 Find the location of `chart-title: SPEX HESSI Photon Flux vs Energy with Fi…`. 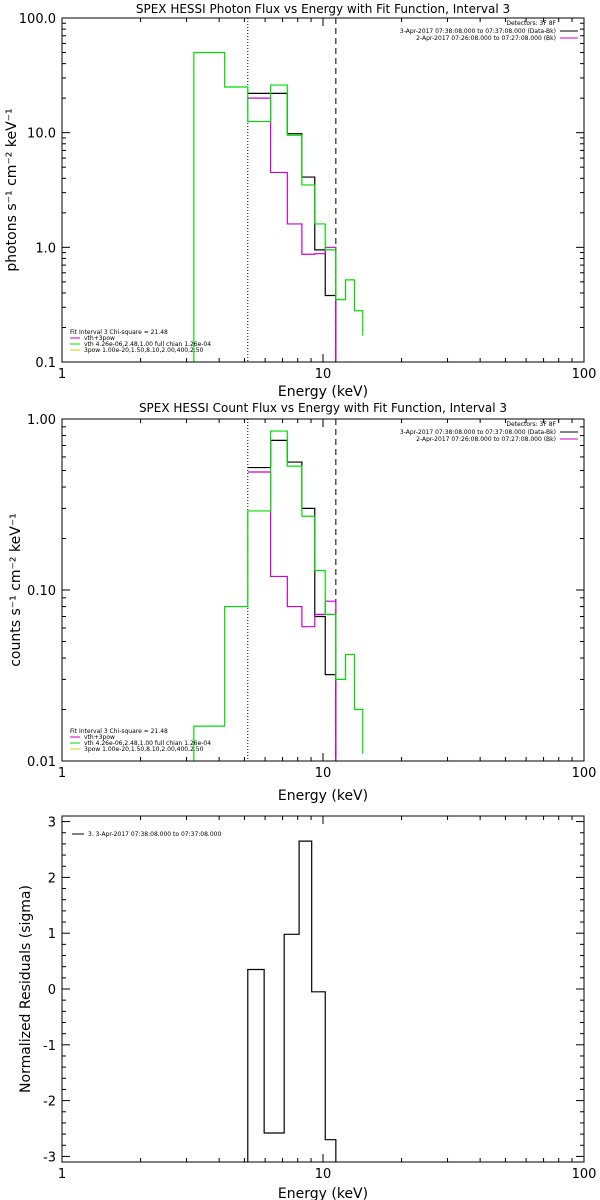

chart-title: SPEX HESSI Photon Flux vs Energy with Fi… is located at coordinates (323, 9).